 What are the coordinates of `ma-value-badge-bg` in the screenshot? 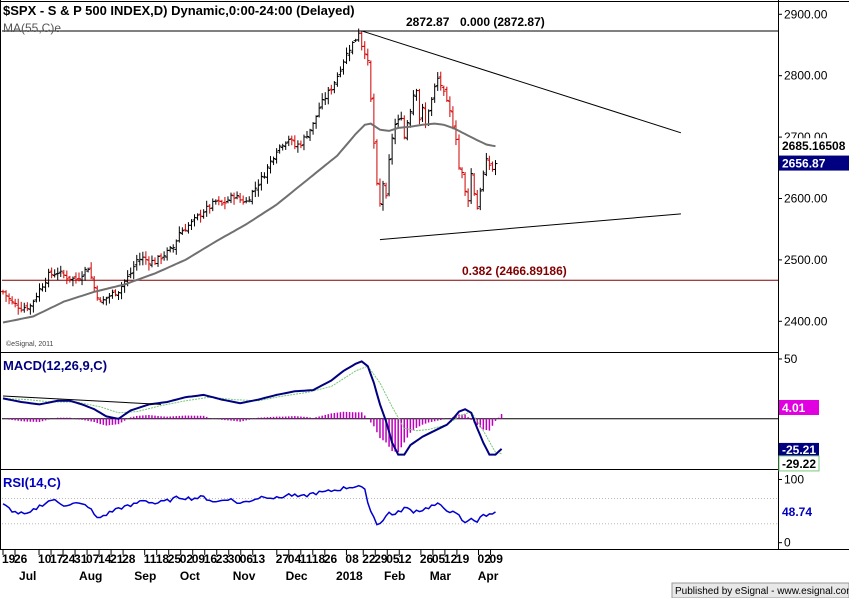 It's located at (814, 146).